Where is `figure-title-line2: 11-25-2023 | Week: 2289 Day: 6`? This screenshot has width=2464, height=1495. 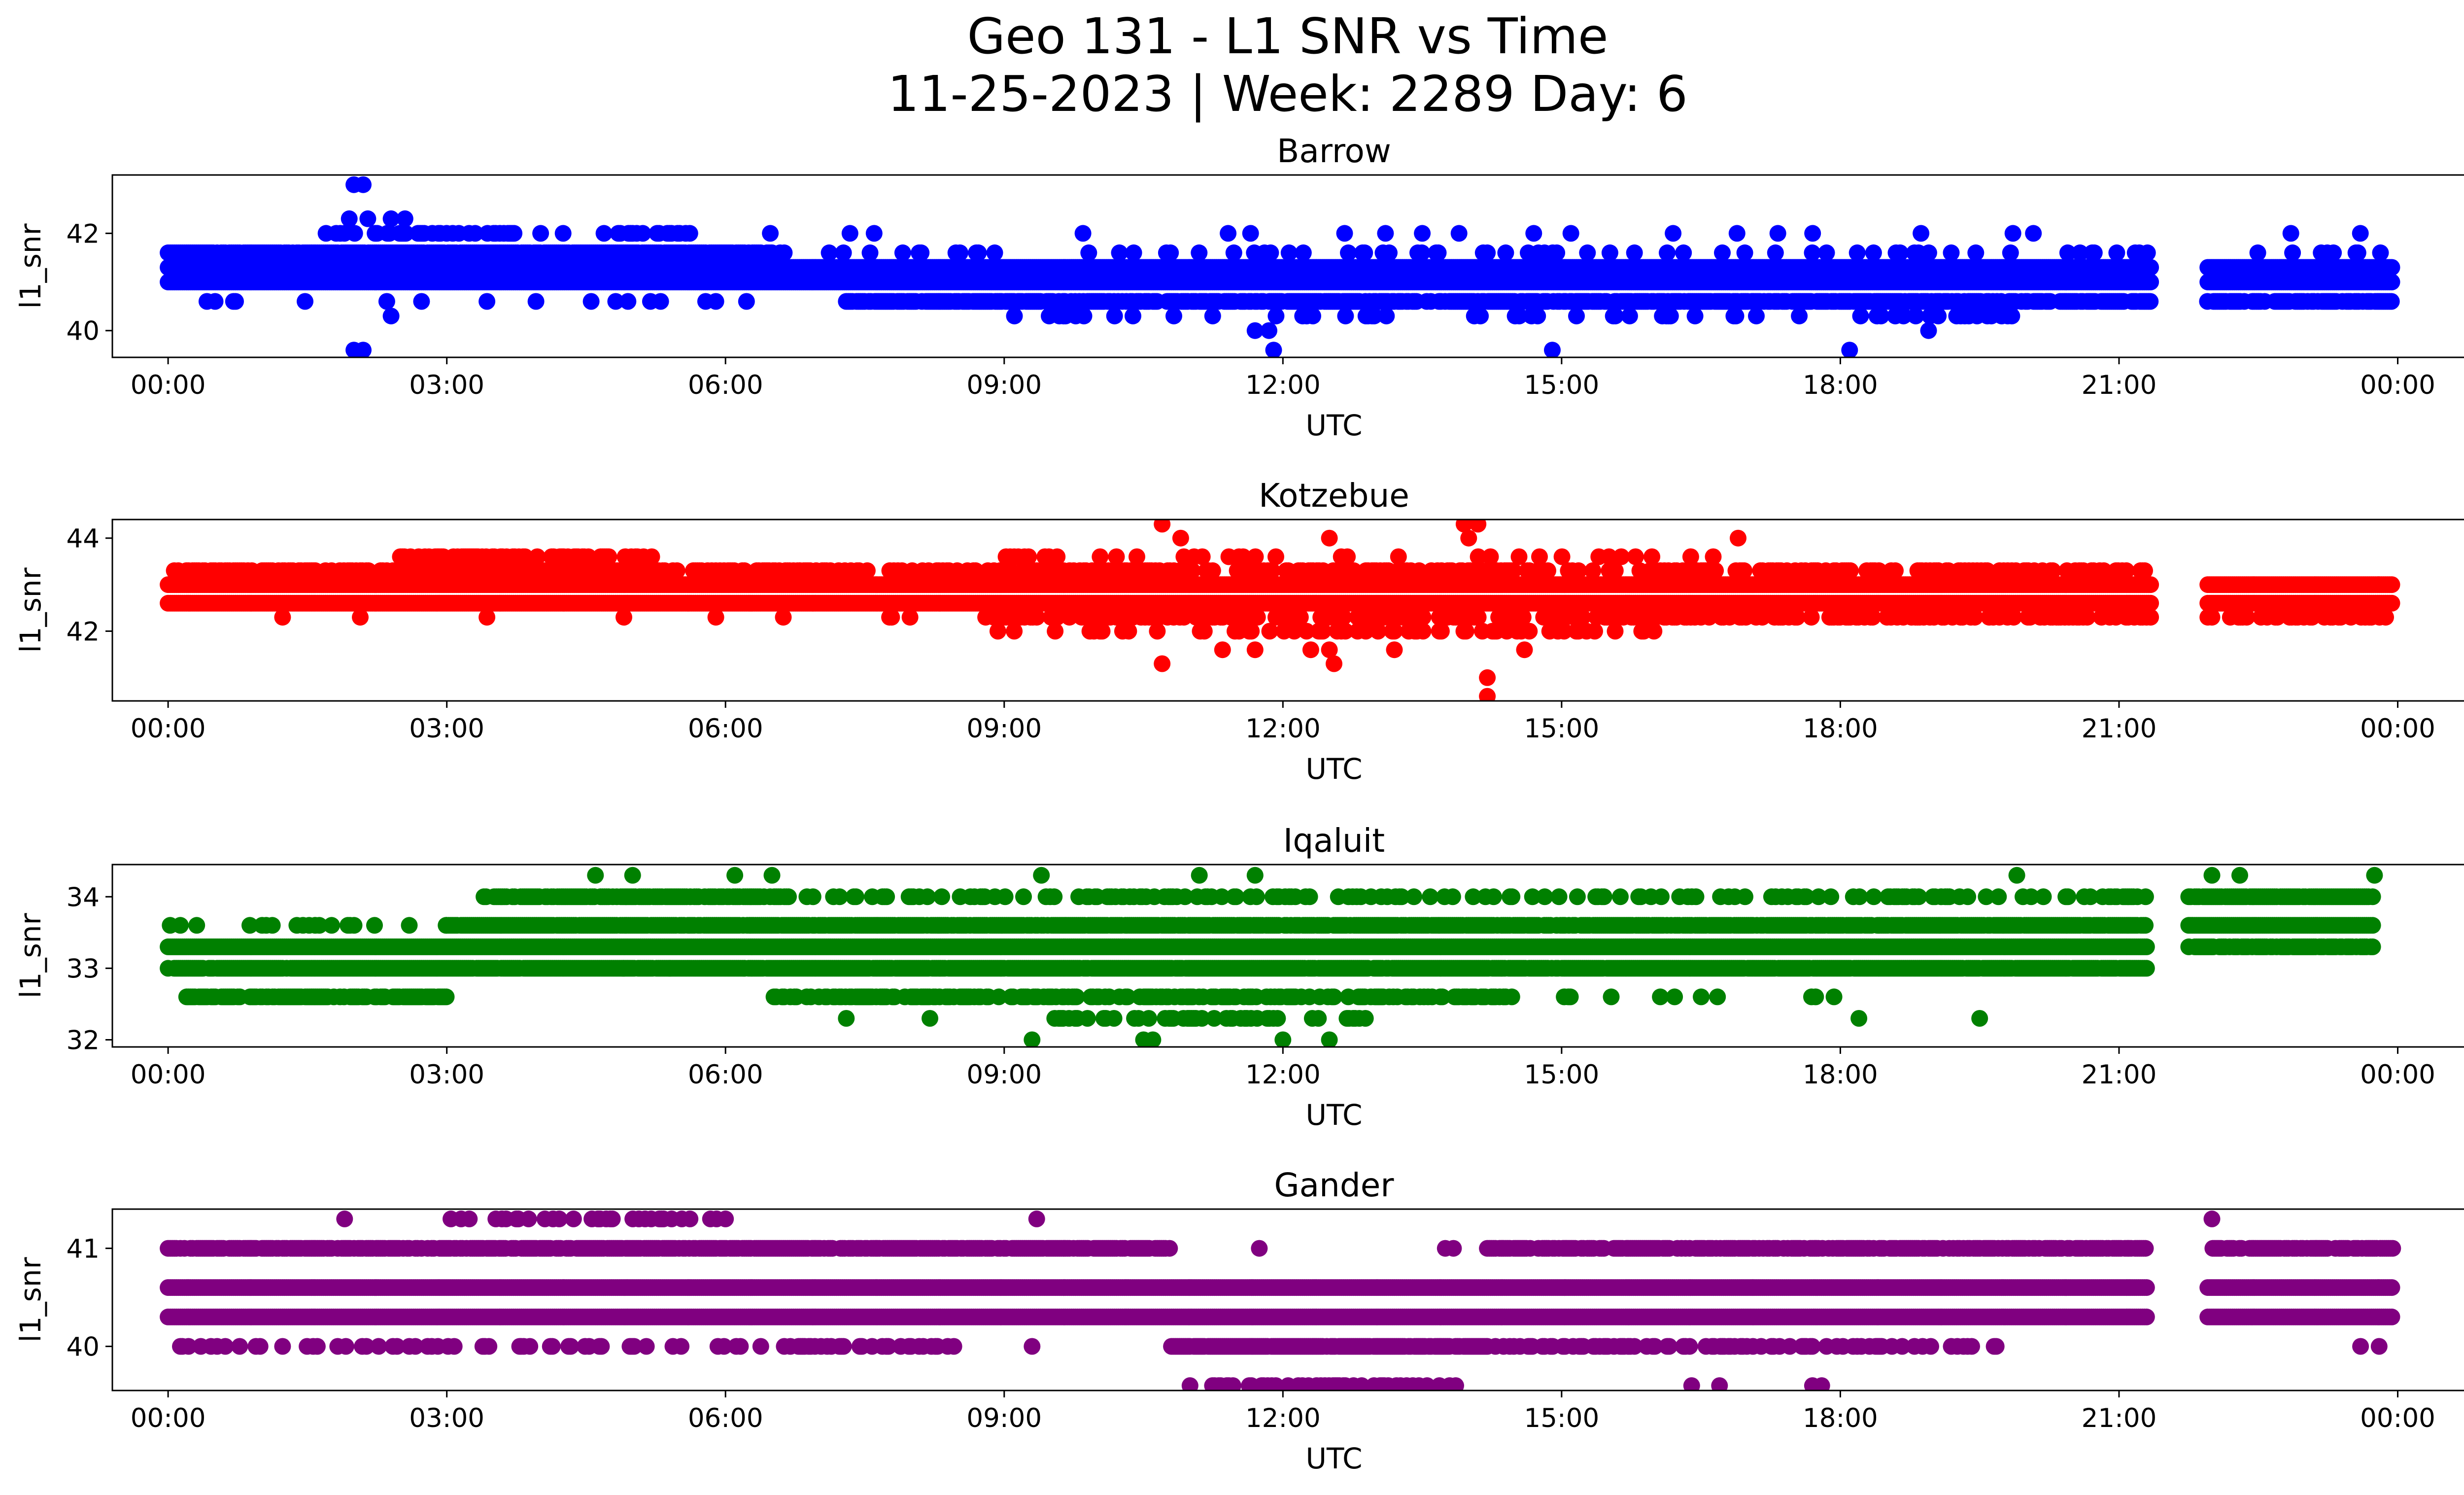
figure-title-line2: 11-25-2023 | Week: 2289 Day: 6 is located at coordinates (1287, 94).